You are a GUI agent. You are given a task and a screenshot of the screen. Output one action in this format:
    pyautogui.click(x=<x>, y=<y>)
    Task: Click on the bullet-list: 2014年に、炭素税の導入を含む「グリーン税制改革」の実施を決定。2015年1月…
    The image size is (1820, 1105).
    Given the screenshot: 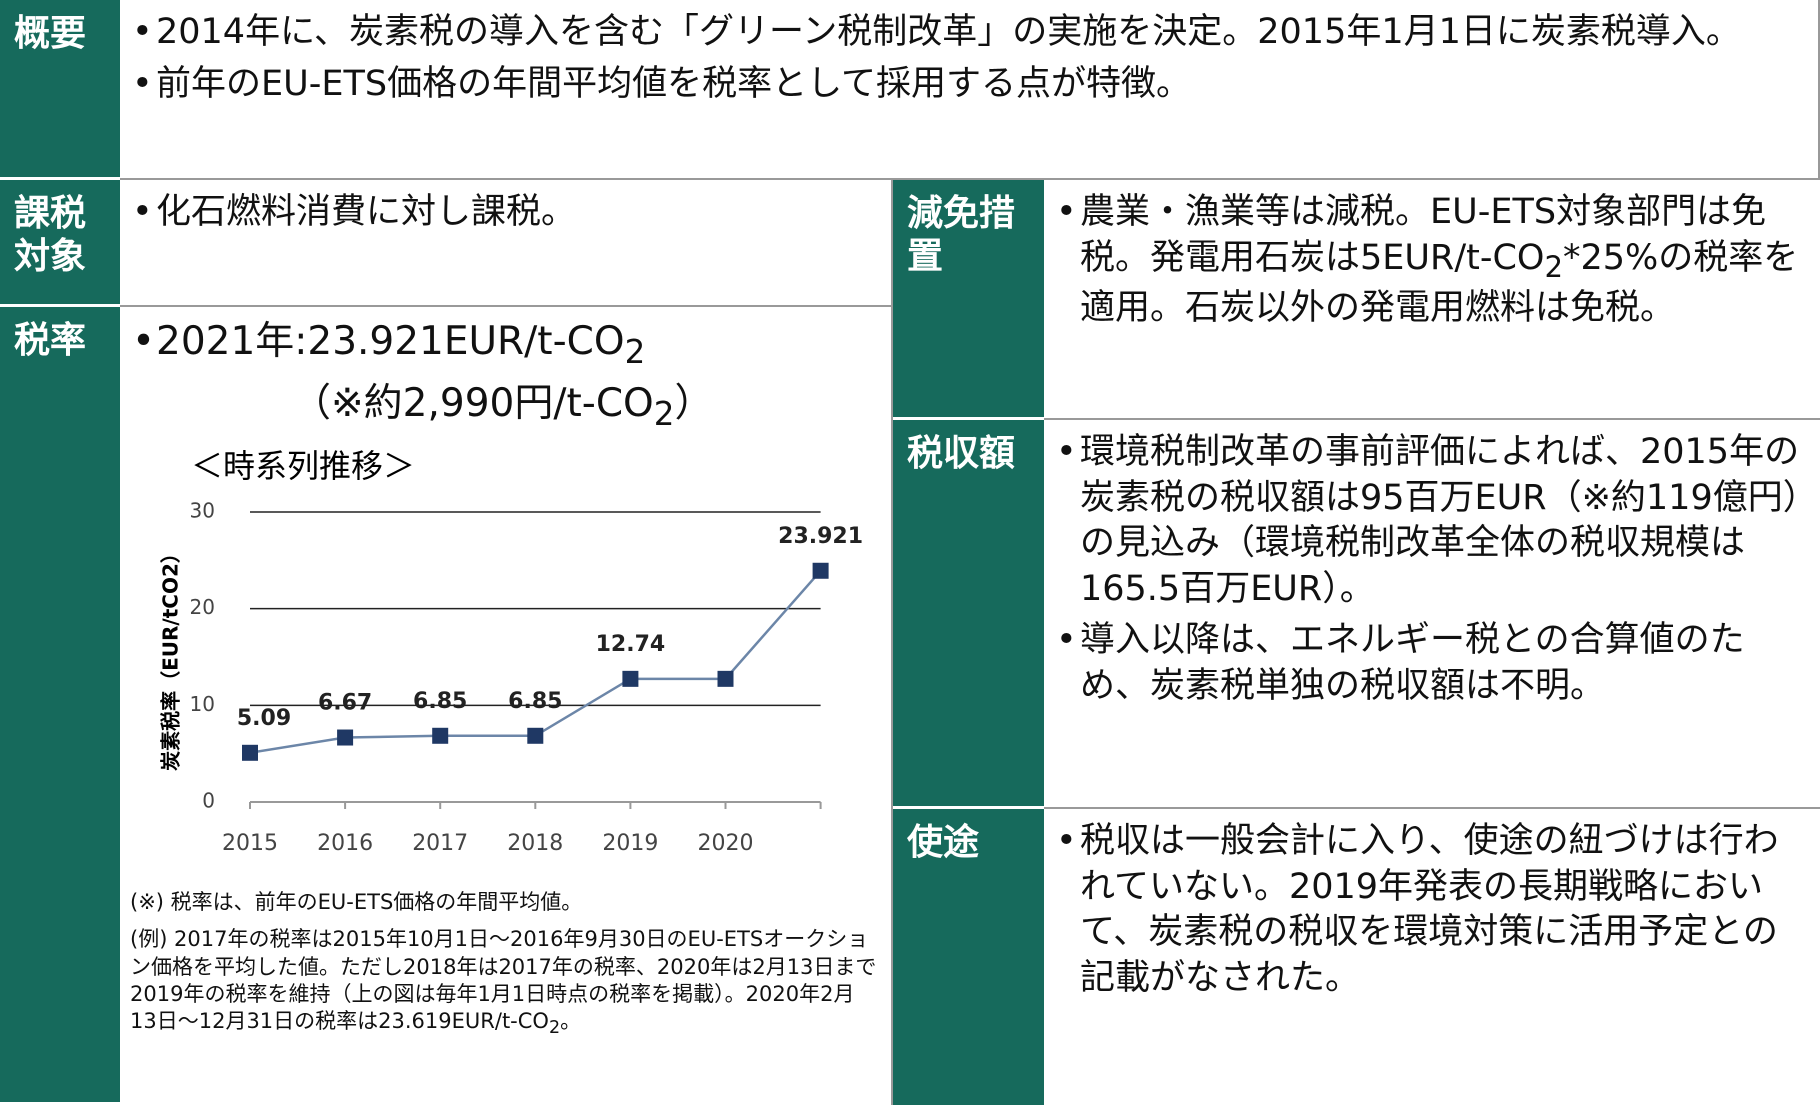 What is the action you would take?
    pyautogui.click(x=969, y=58)
    